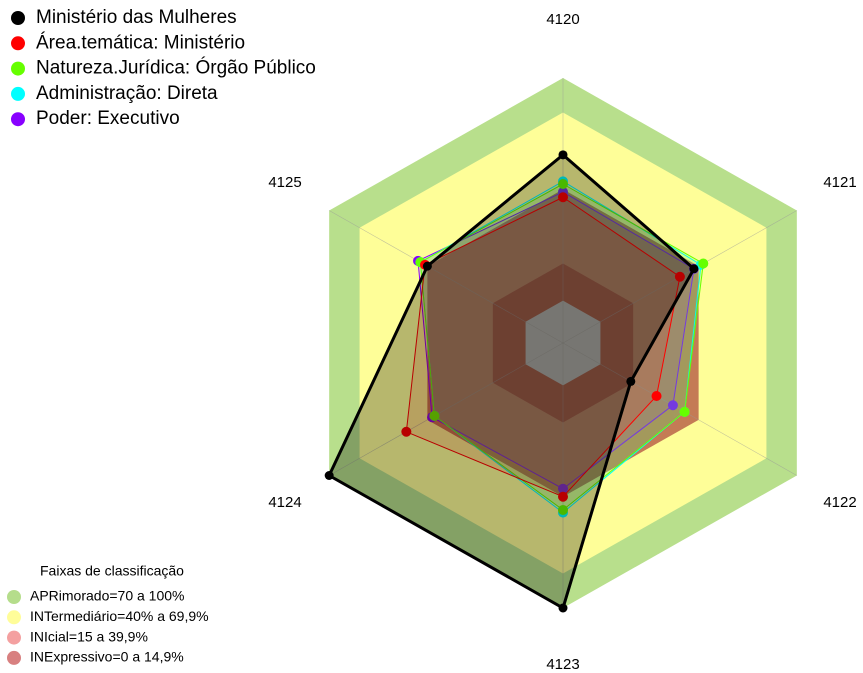  I want to click on band-legend-label: INExpressivo=0 a 14,9%, so click(107, 657).